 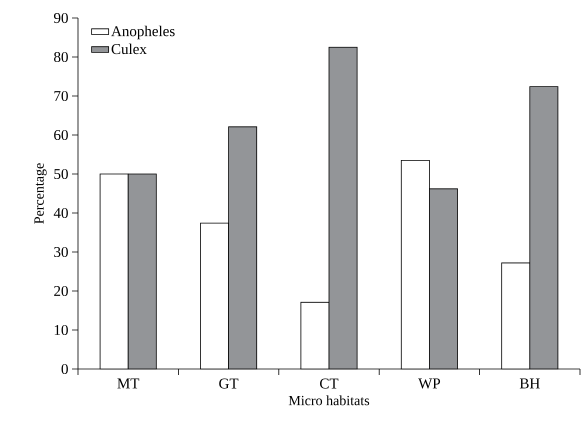 What do you see at coordinates (329, 400) in the screenshot?
I see `x-axis-title: Micro habitats` at bounding box center [329, 400].